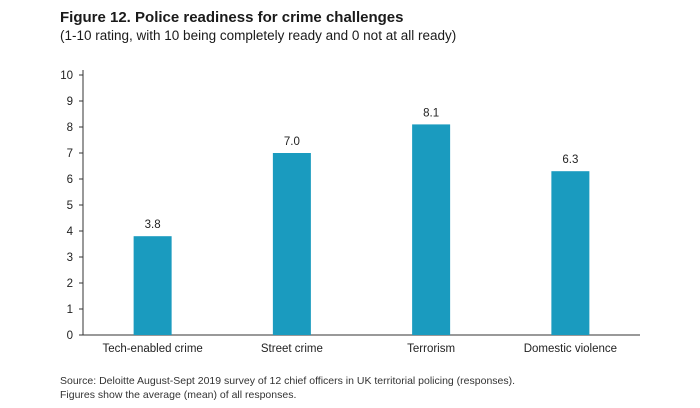 The width and height of the screenshot is (700, 408). I want to click on category-label: Tech-enabled crime, so click(152, 349).